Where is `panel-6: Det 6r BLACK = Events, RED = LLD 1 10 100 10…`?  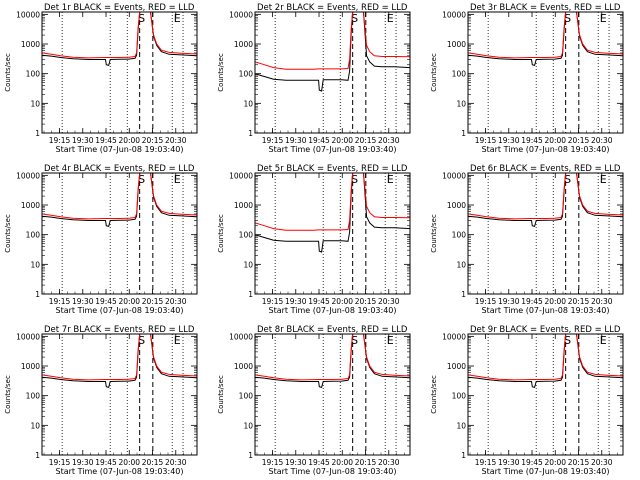 panel-6: Det 6r BLACK = Events, RED = LLD 1 10 100 10… is located at coordinates (527, 239).